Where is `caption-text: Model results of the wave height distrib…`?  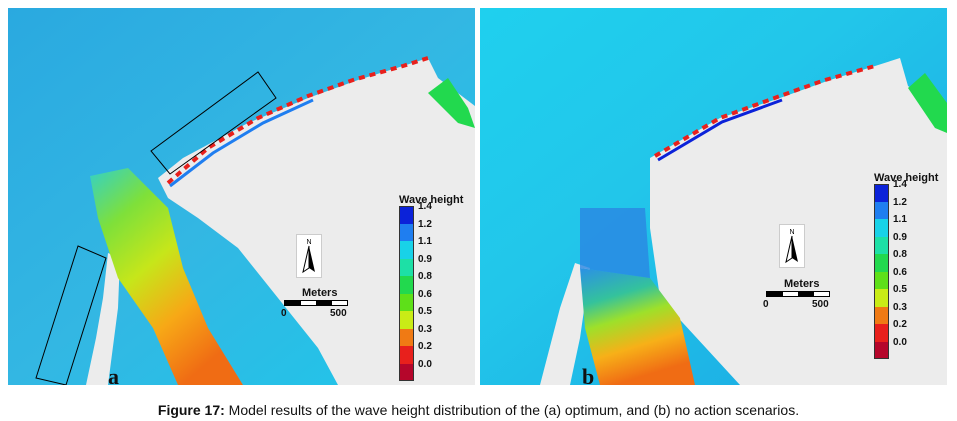
caption-text: Model results of the wave height distrib… is located at coordinates (512, 410).